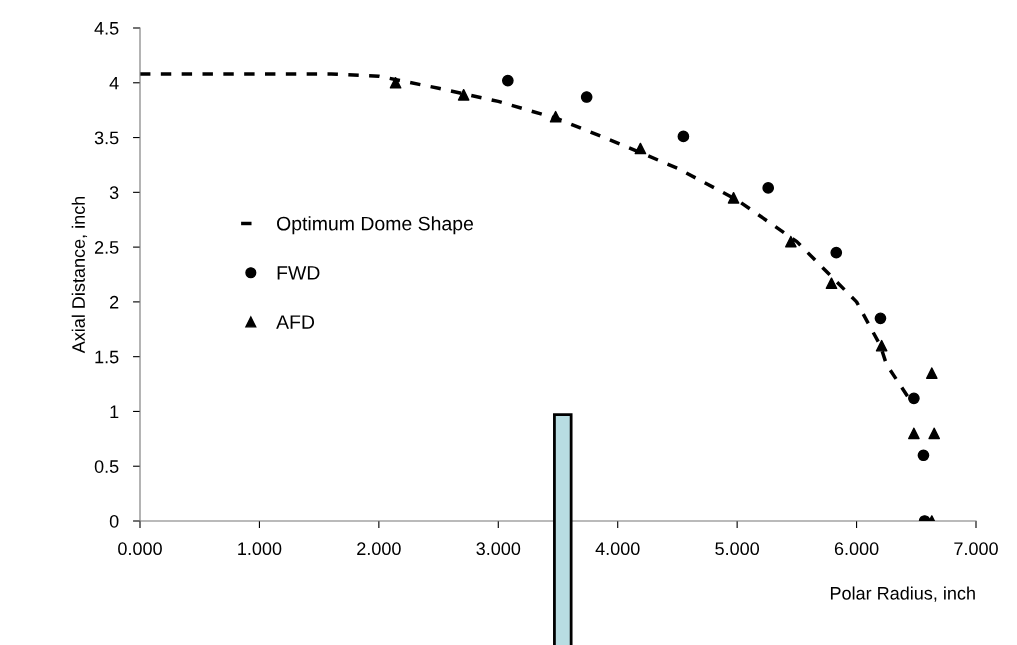  Describe the element at coordinates (114, 83) in the screenshot. I see `y-tick-label: 4` at that location.